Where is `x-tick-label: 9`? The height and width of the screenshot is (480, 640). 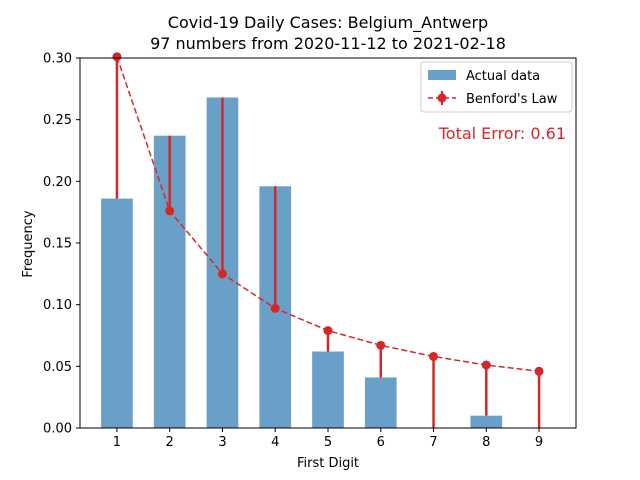 x-tick-label: 9 is located at coordinates (539, 442).